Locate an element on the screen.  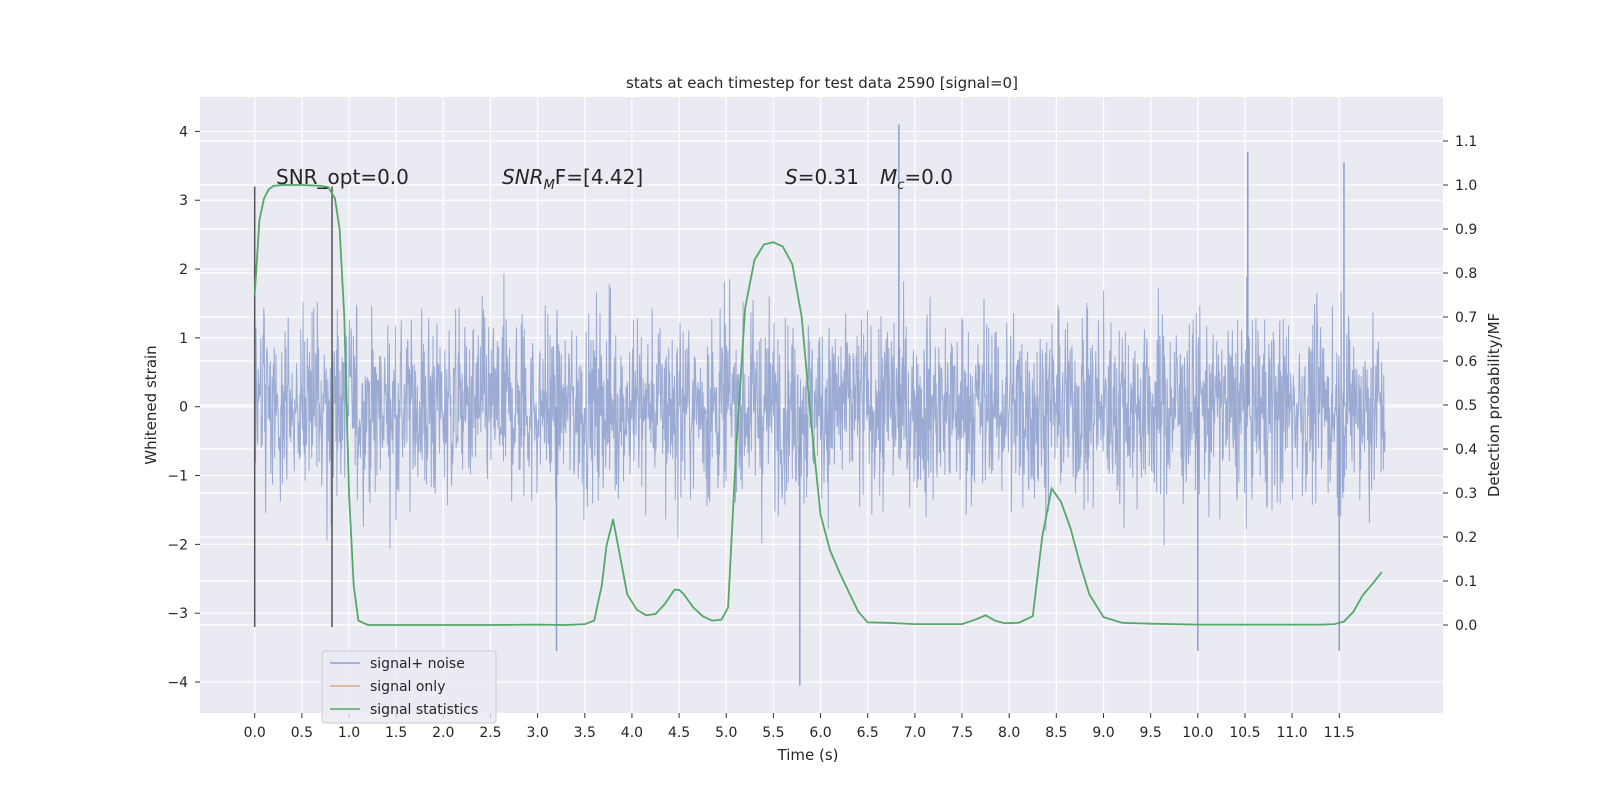
right-y-axis-label: Detection probability/MF is located at coordinates (1494, 405).